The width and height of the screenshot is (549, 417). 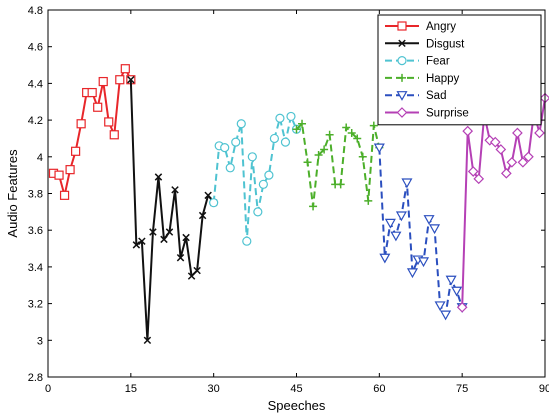 I want to click on legend-item-surprise: Surprise, so click(x=427, y=113).